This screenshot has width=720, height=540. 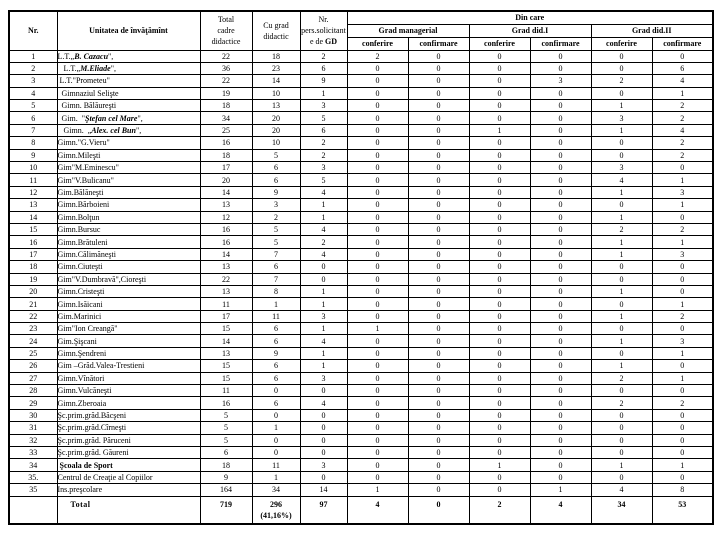 What do you see at coordinates (361, 440) in the screenshot?
I see `table-row: 32 Şc.prim.grăd. Păruceni 5 0 0 0 0 0 0 0 0` at bounding box center [361, 440].